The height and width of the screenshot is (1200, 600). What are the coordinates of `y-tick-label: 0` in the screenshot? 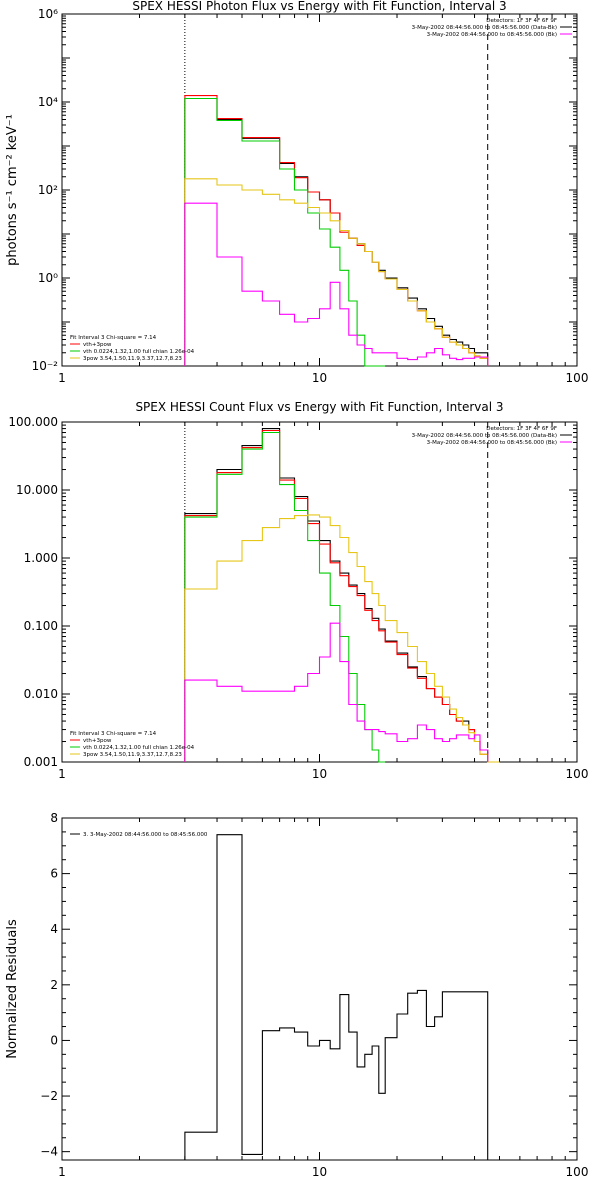 It's located at (54, 1040).